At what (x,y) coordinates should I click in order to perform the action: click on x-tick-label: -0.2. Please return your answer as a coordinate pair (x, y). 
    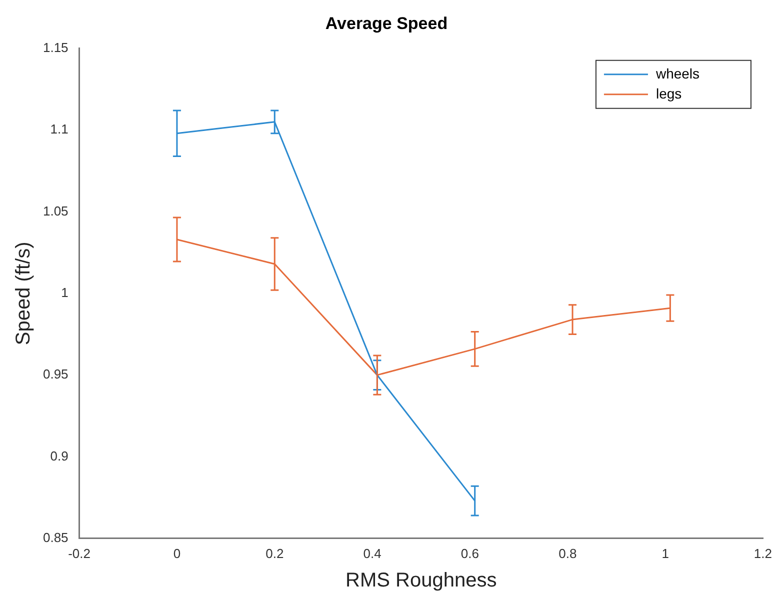
    Looking at the image, I should click on (79, 553).